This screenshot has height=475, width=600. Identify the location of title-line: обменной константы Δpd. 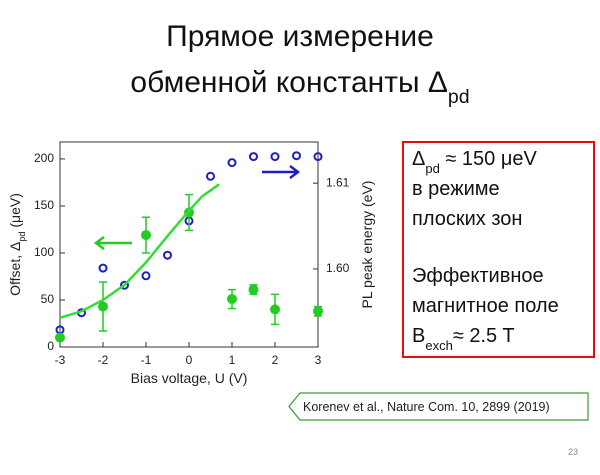
(299, 87).